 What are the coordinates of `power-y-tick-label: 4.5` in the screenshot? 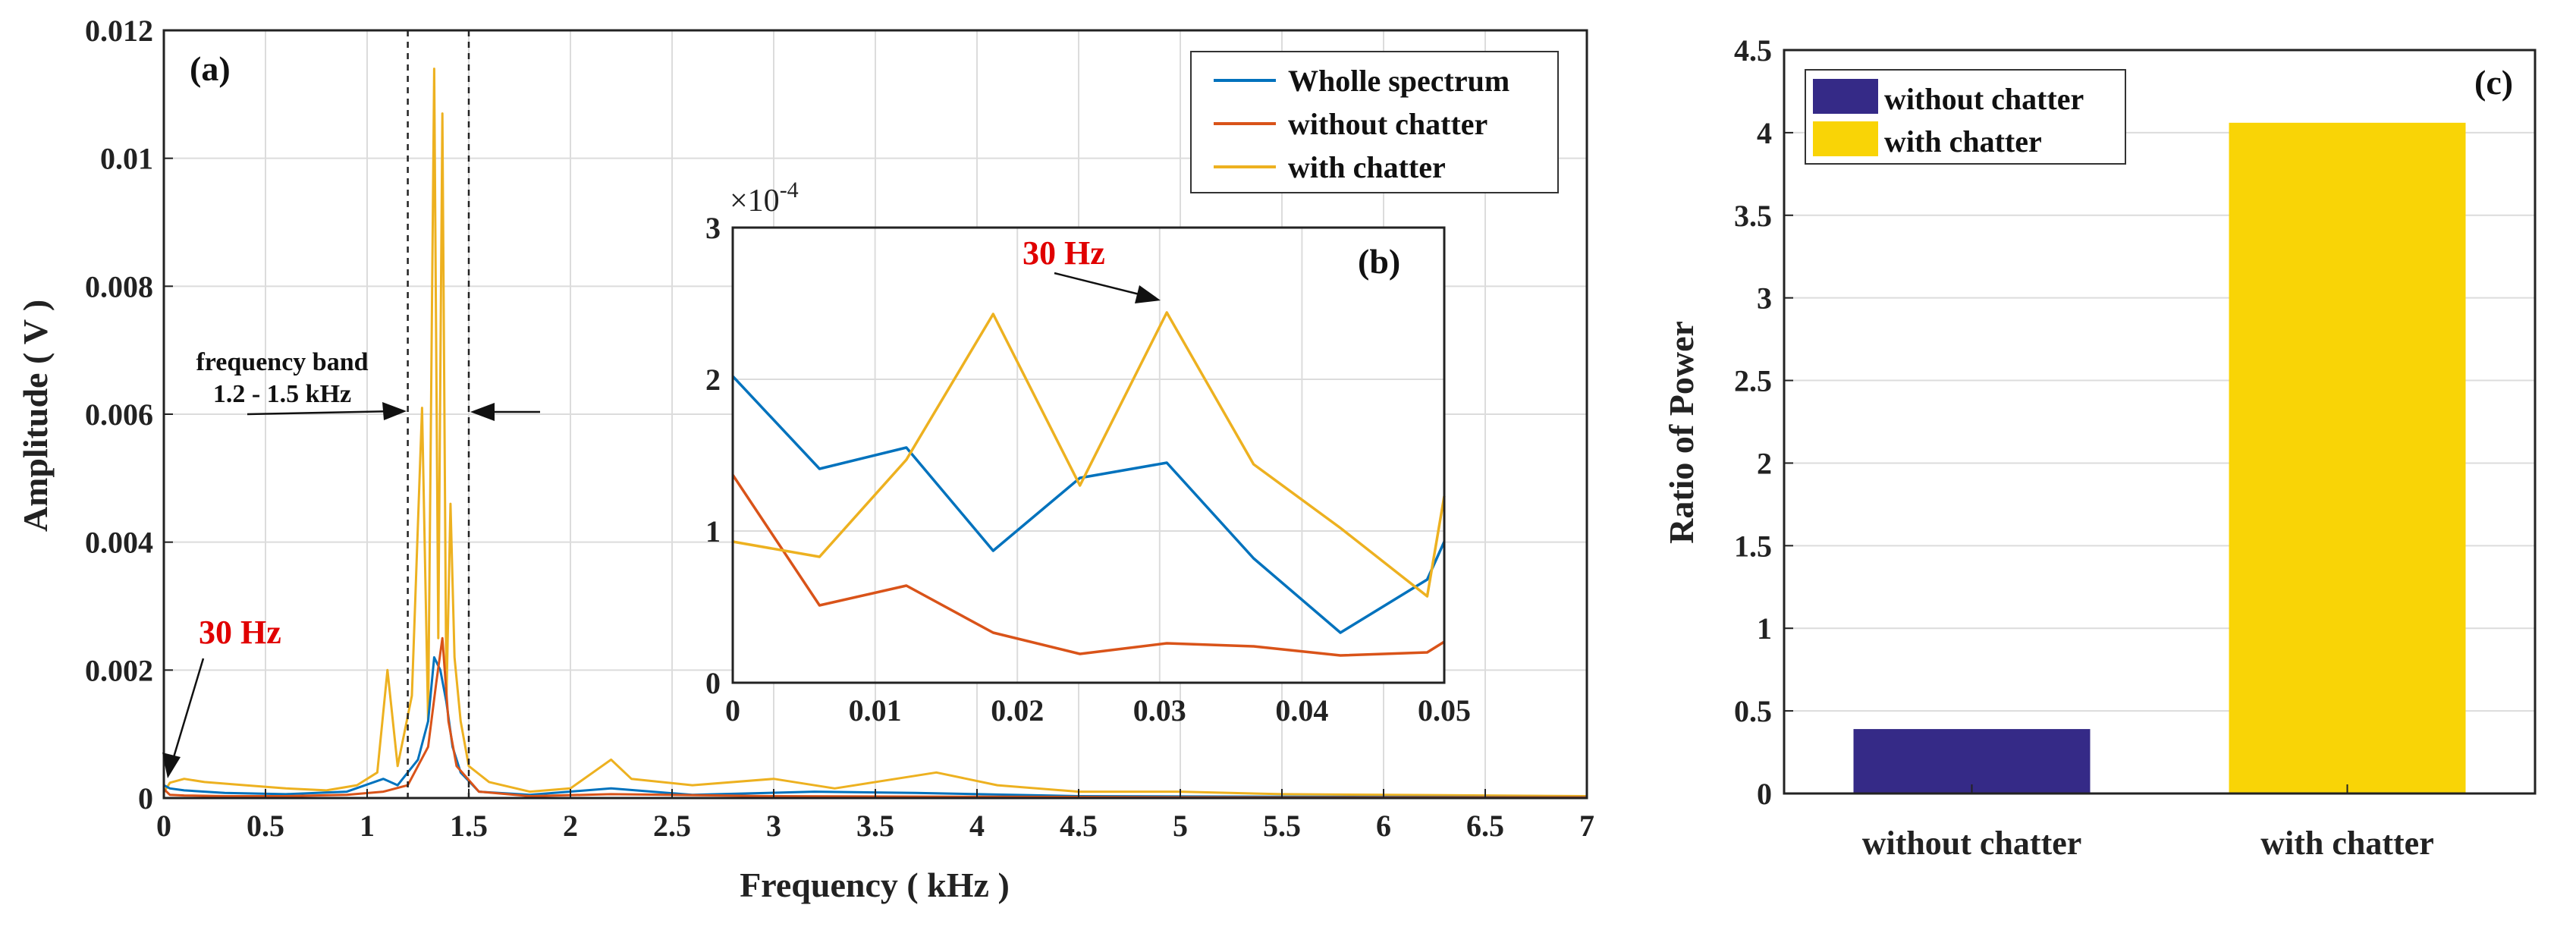 It's located at (1753, 50).